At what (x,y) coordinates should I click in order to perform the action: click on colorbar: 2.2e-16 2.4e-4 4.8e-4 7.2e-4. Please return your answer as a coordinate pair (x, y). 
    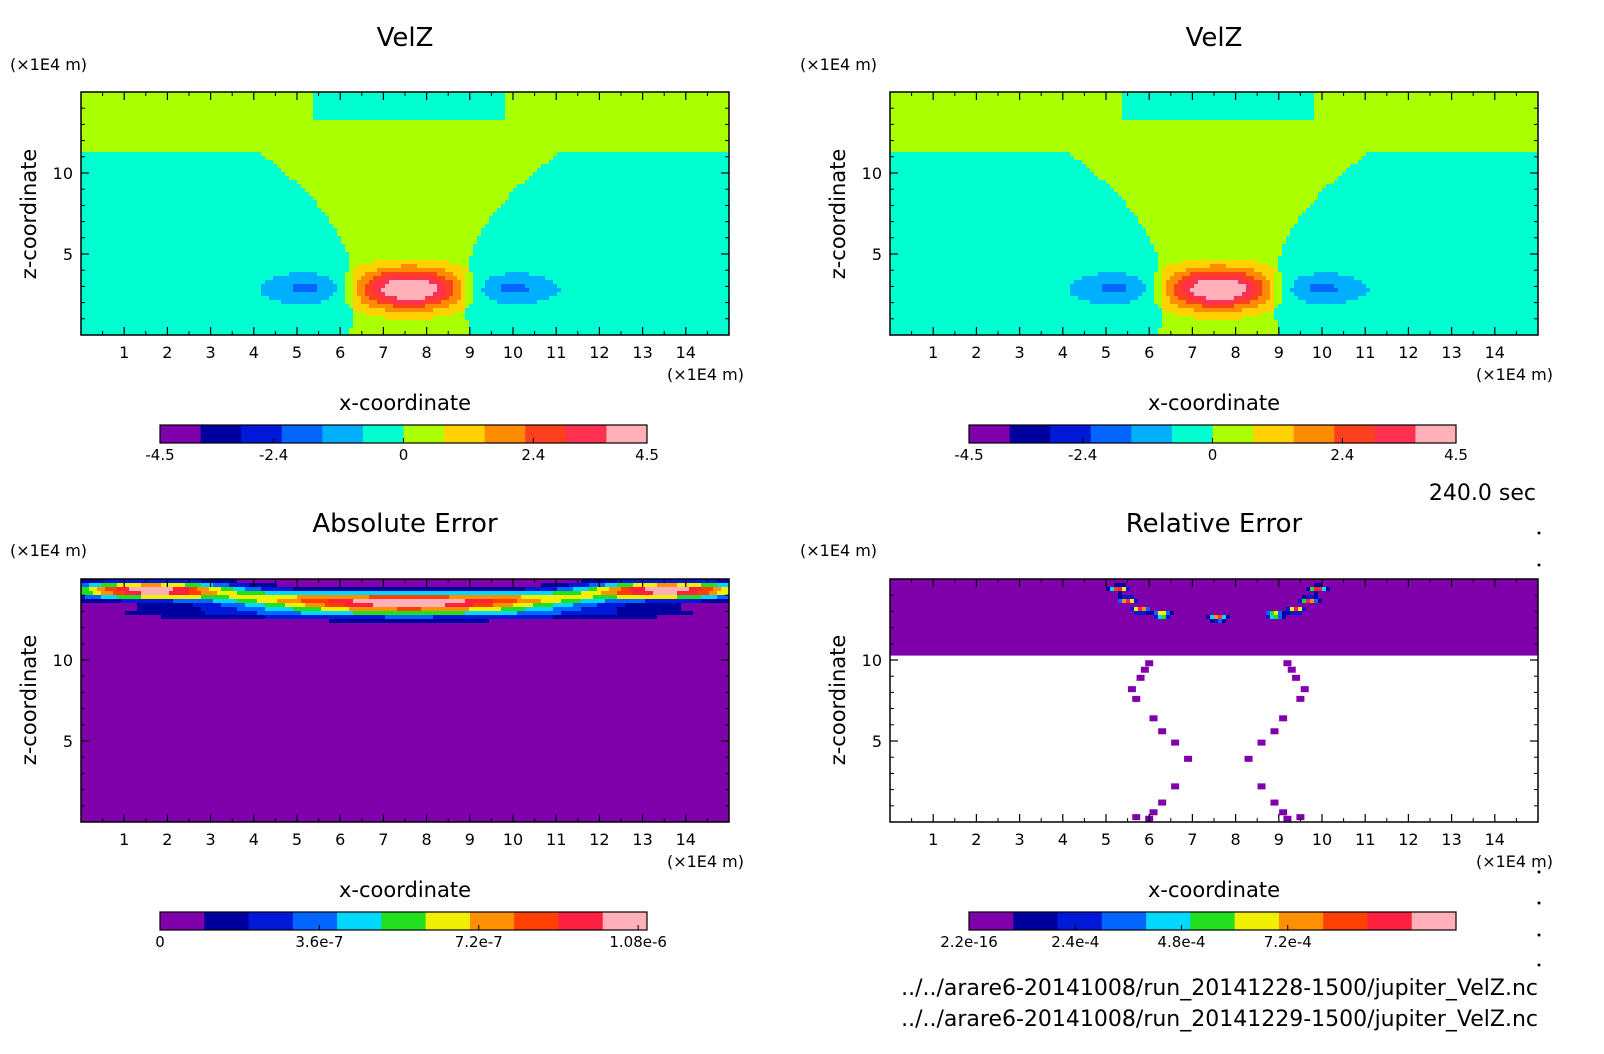
    Looking at the image, I should click on (1198, 931).